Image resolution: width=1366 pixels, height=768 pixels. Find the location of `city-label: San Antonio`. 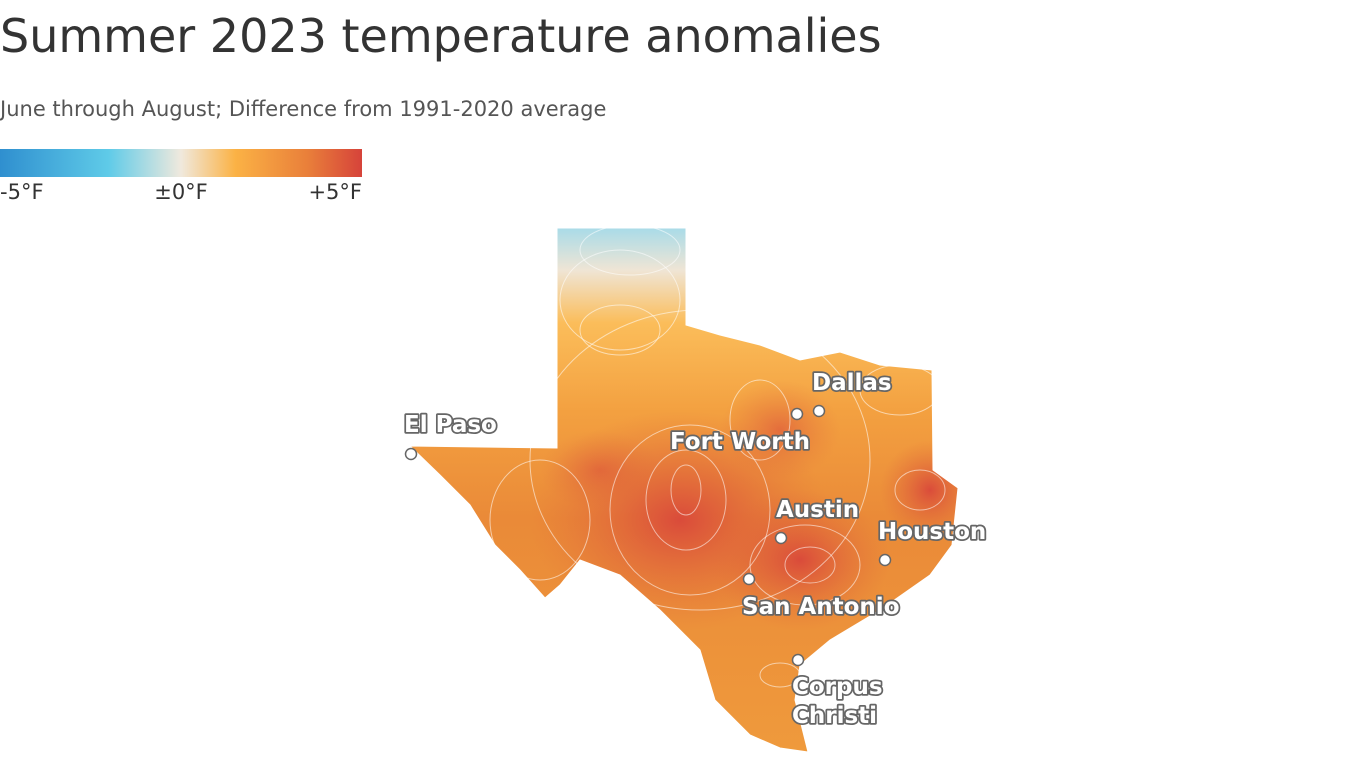

city-label: San Antonio is located at coordinates (821, 607).